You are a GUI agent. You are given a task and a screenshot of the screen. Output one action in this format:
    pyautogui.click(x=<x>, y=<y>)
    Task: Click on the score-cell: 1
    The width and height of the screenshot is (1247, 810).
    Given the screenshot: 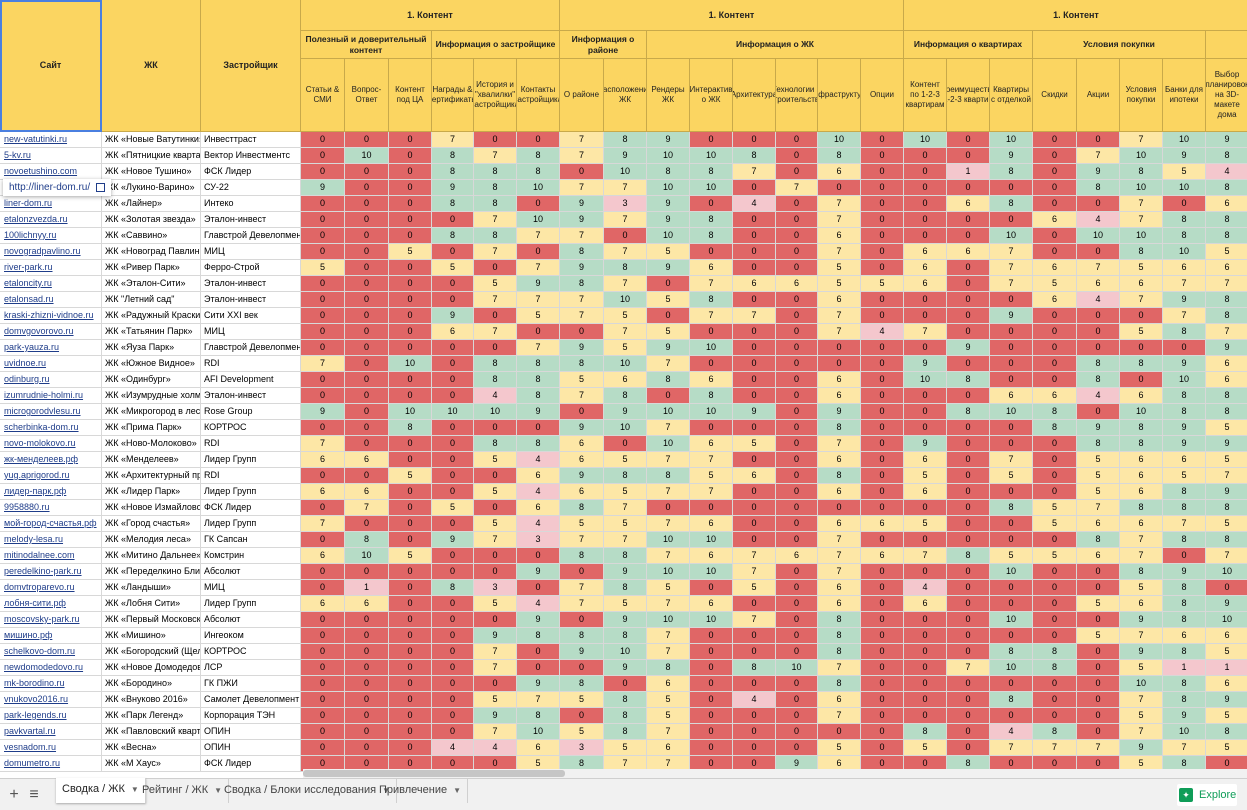 What is the action you would take?
    pyautogui.click(x=1226, y=668)
    